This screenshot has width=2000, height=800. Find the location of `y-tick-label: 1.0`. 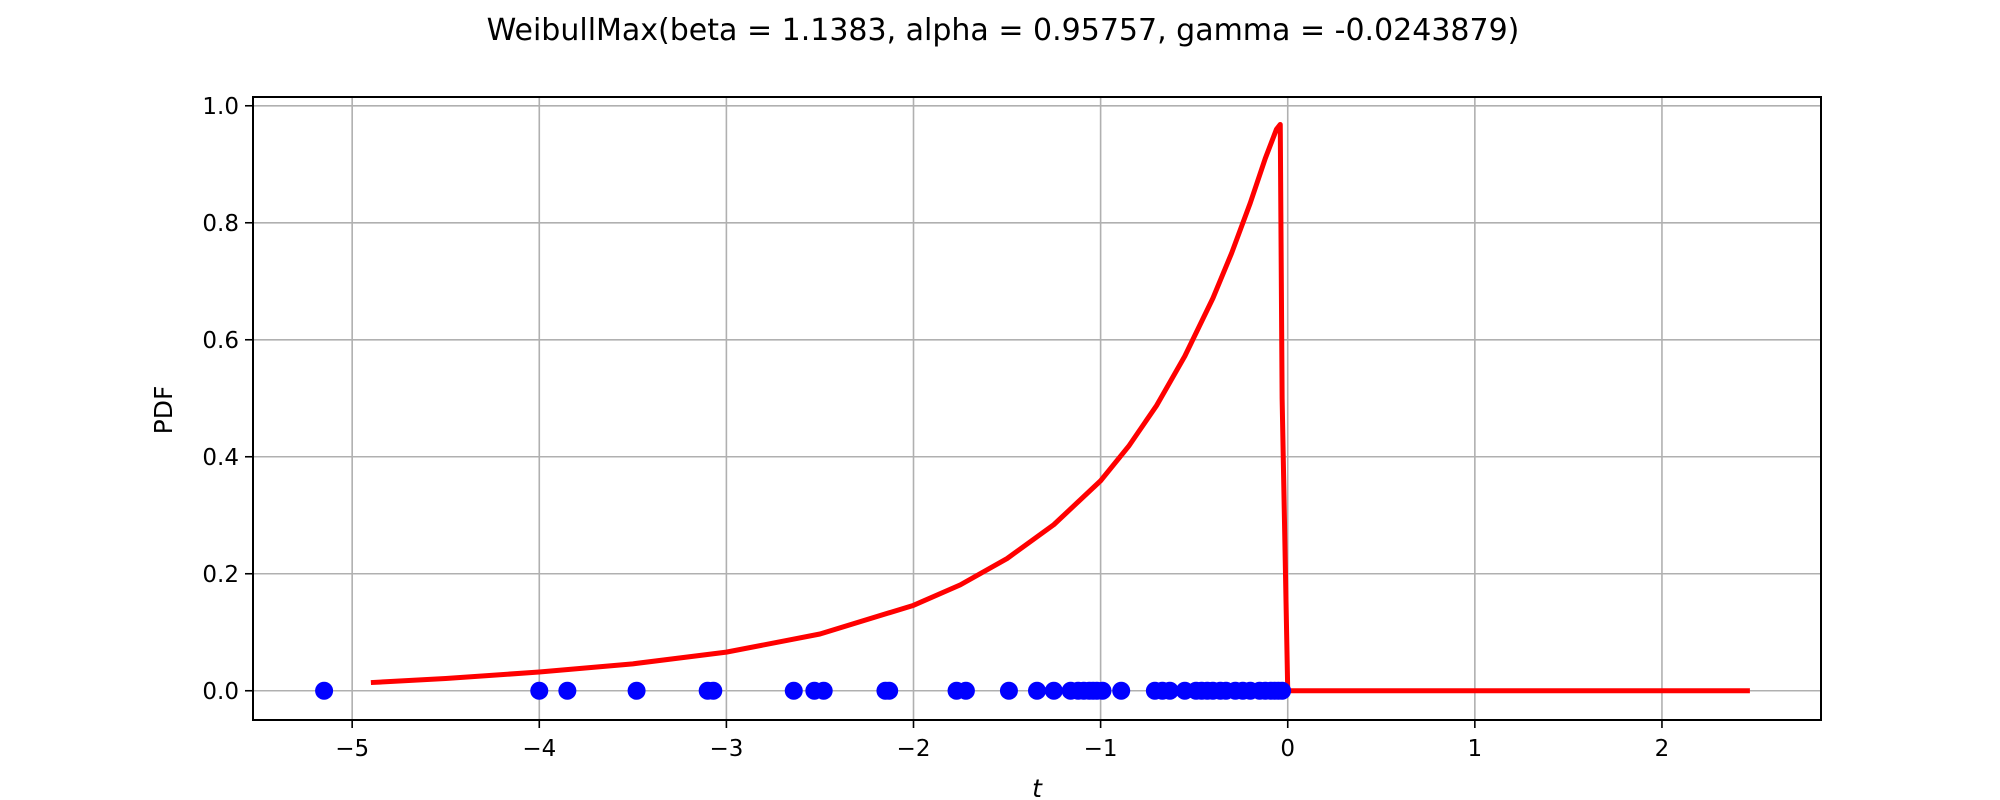

y-tick-label: 1.0 is located at coordinates (220, 107).